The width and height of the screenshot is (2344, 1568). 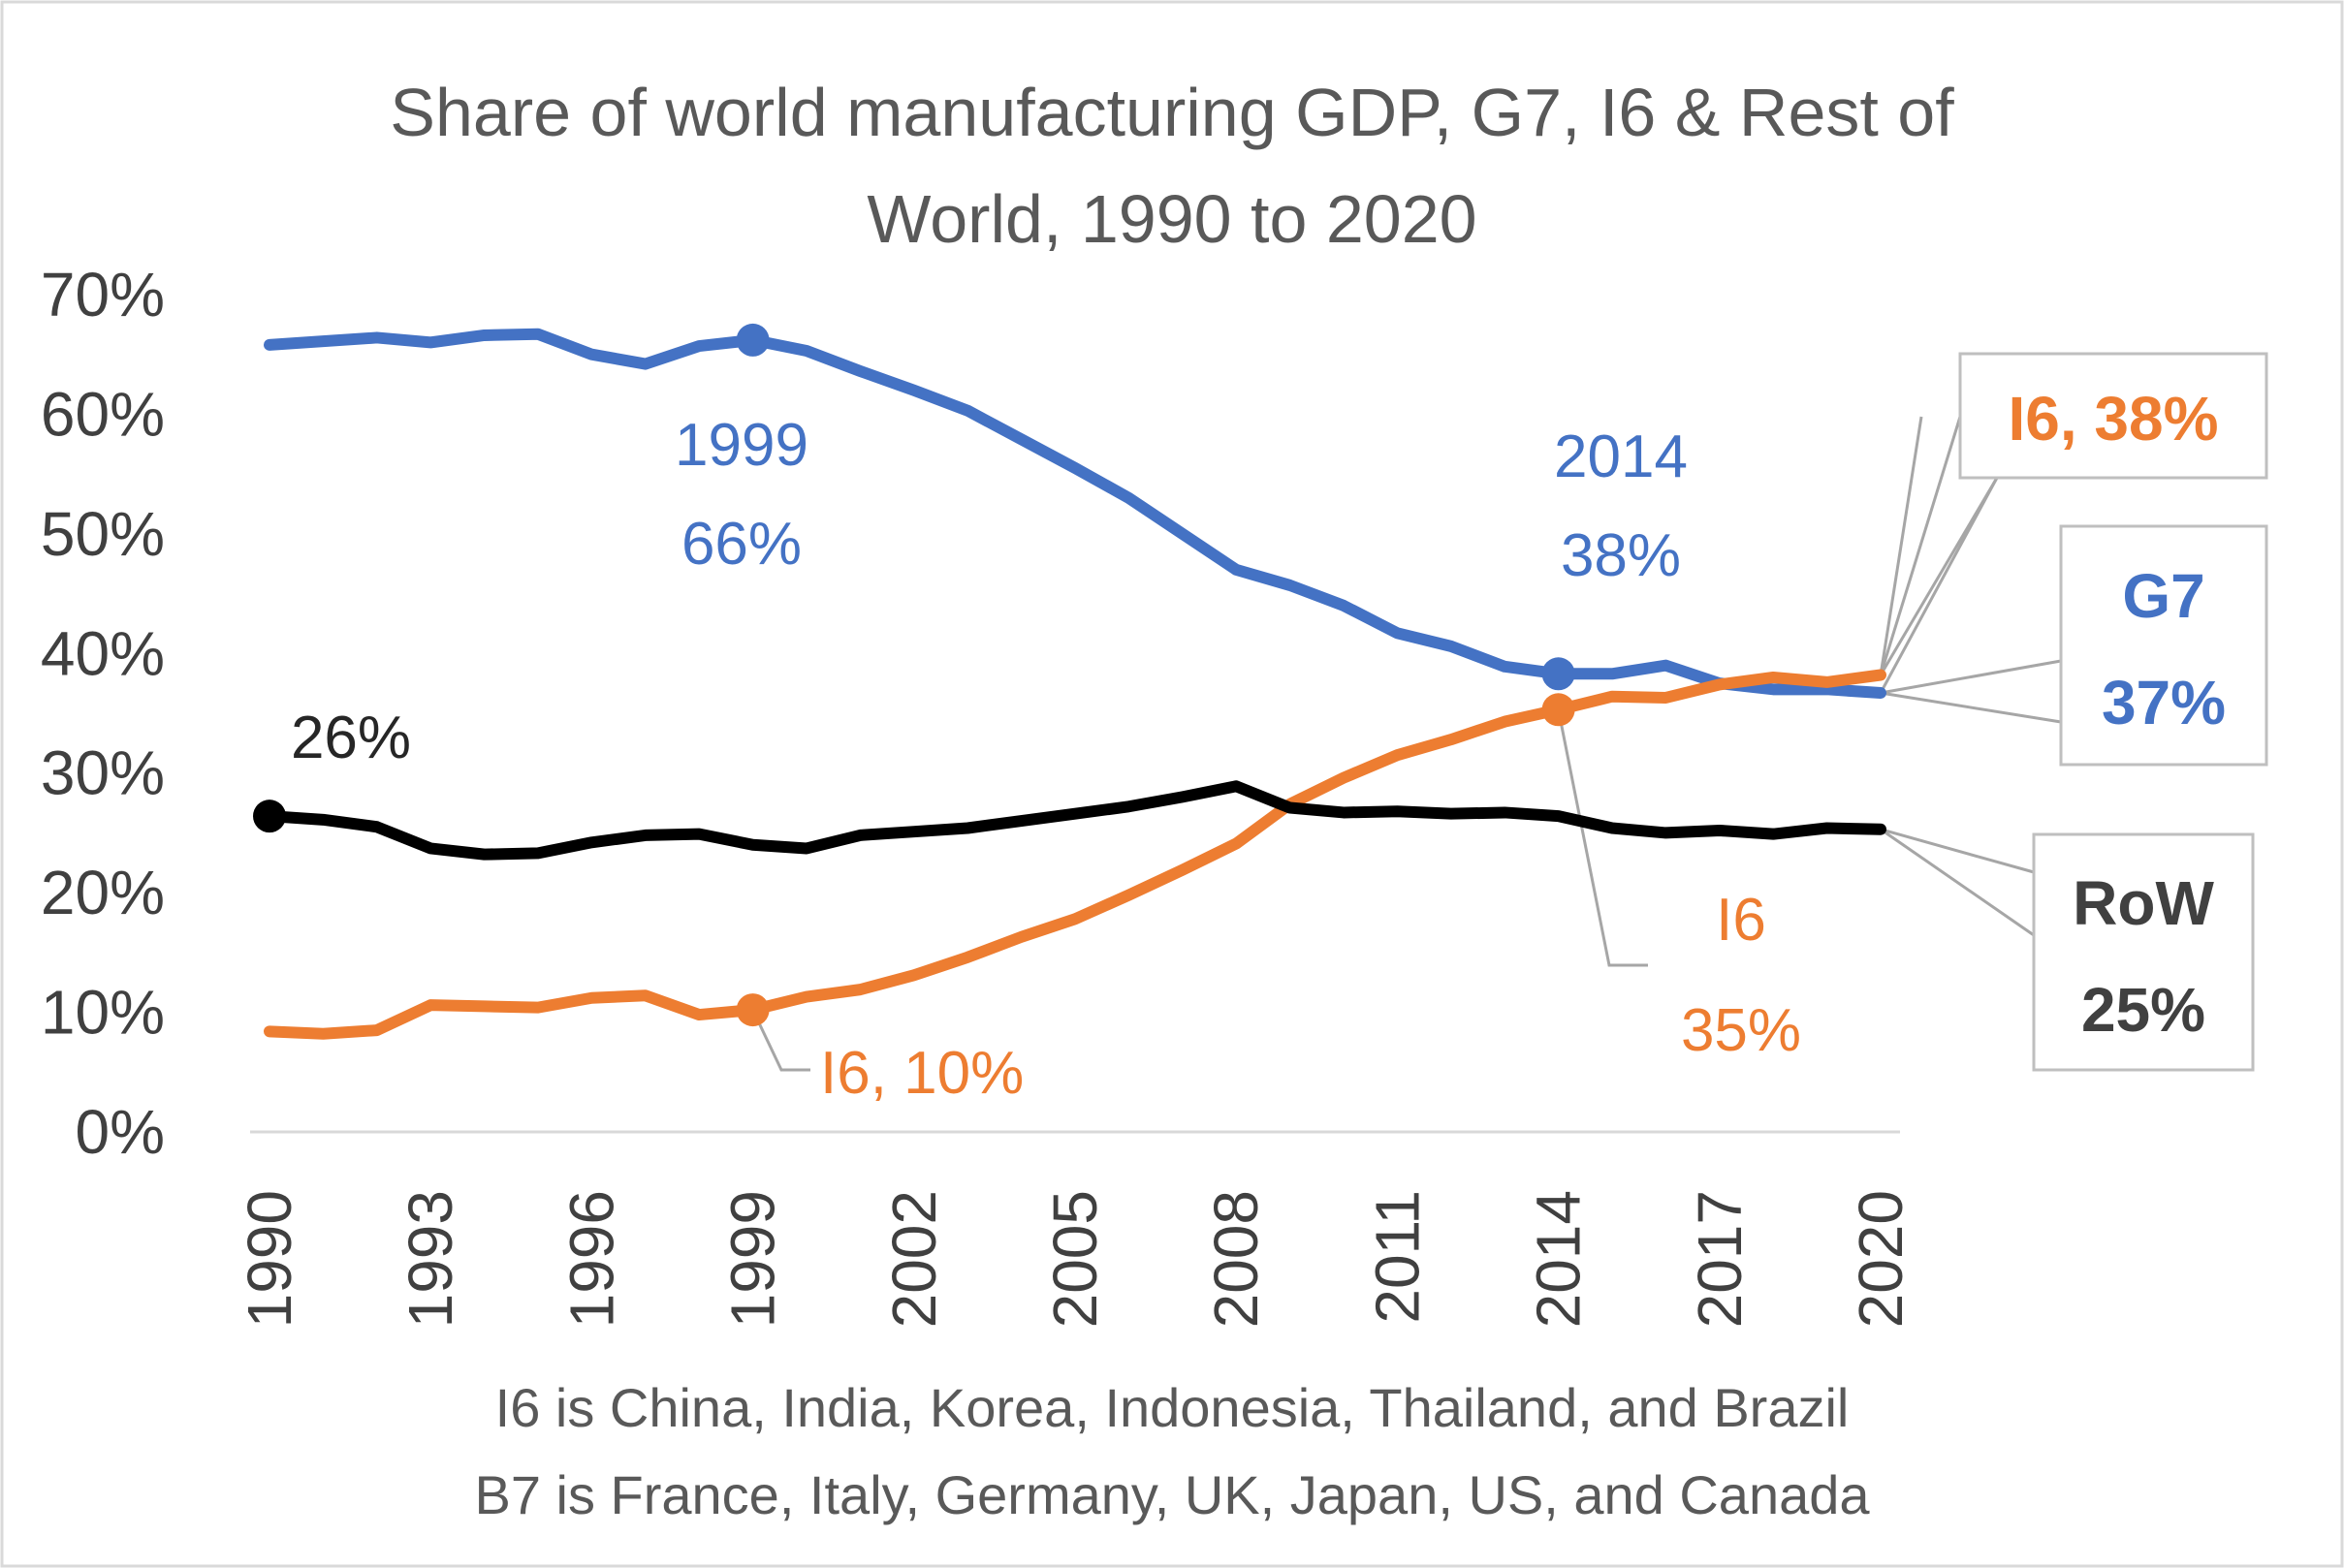 I want to click on y-tick-label: 30%, so click(x=103, y=773).